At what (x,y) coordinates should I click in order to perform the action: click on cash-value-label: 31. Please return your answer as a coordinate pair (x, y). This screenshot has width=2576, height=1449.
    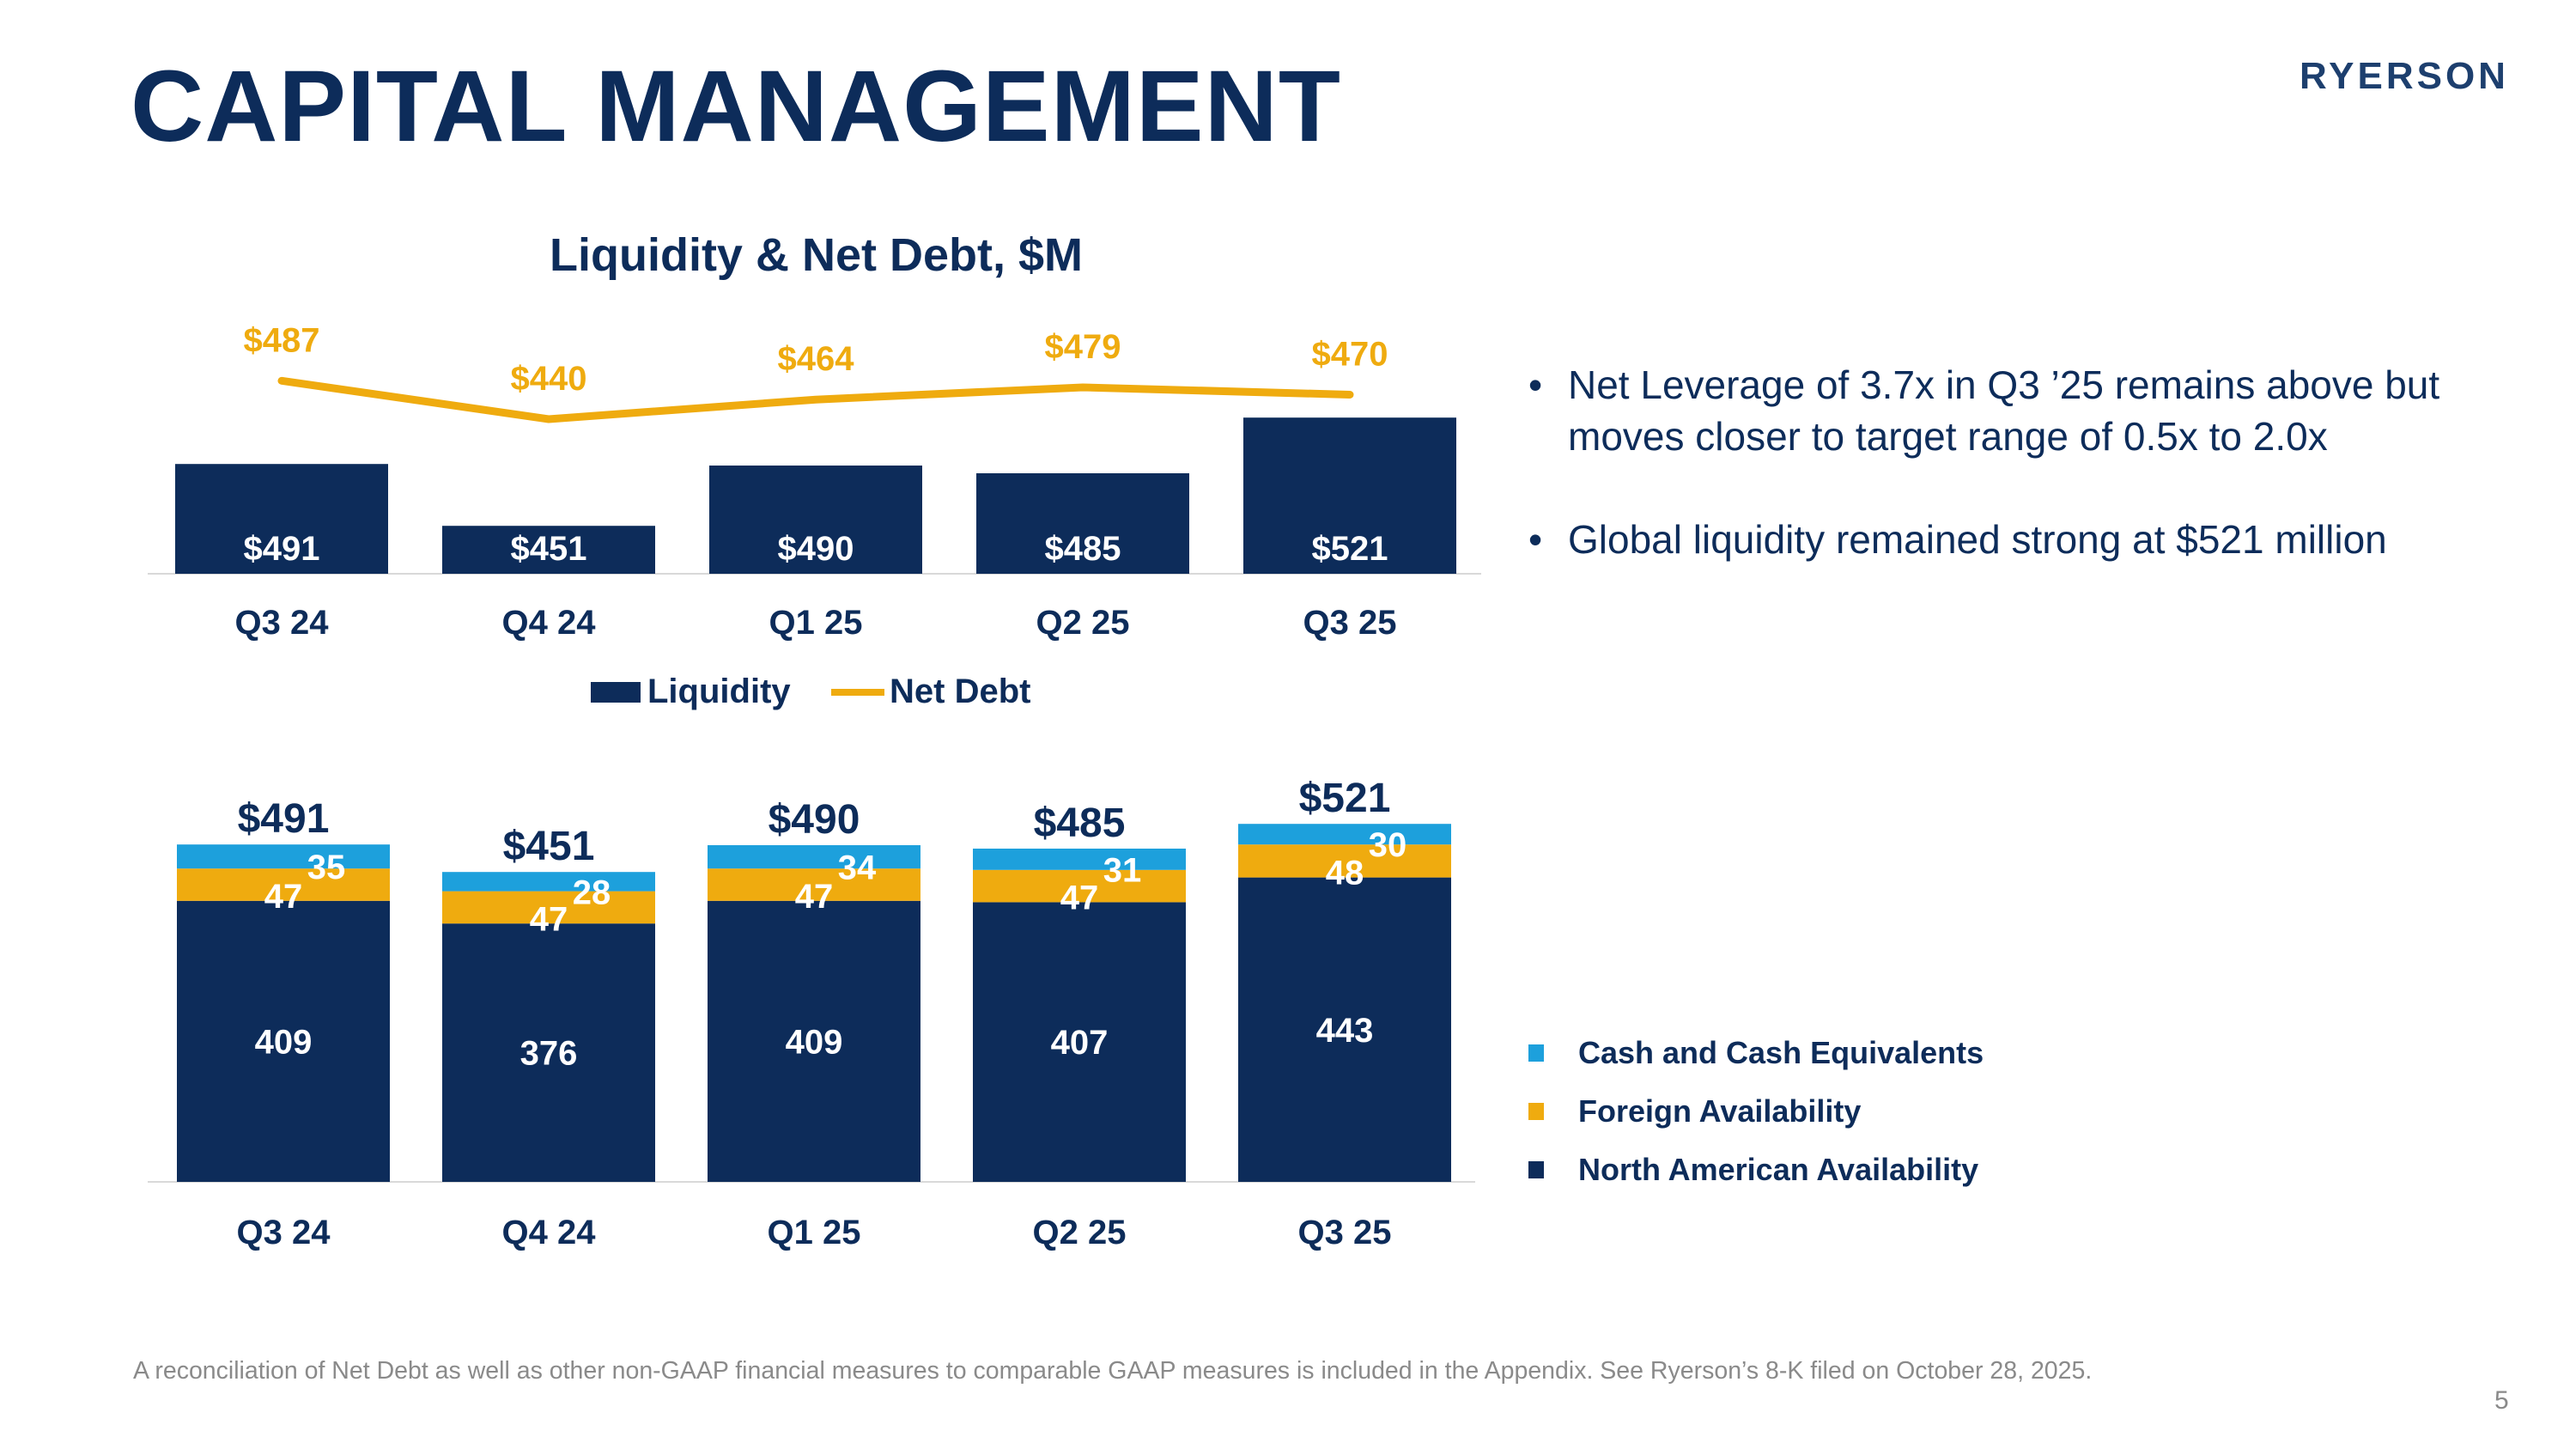
    Looking at the image, I should click on (1122, 870).